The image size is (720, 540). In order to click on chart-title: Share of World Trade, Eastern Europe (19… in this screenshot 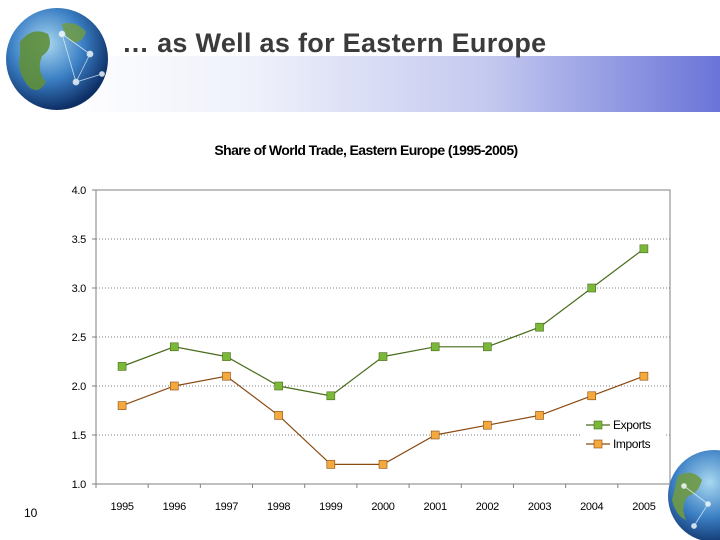, I will do `click(365, 150)`.